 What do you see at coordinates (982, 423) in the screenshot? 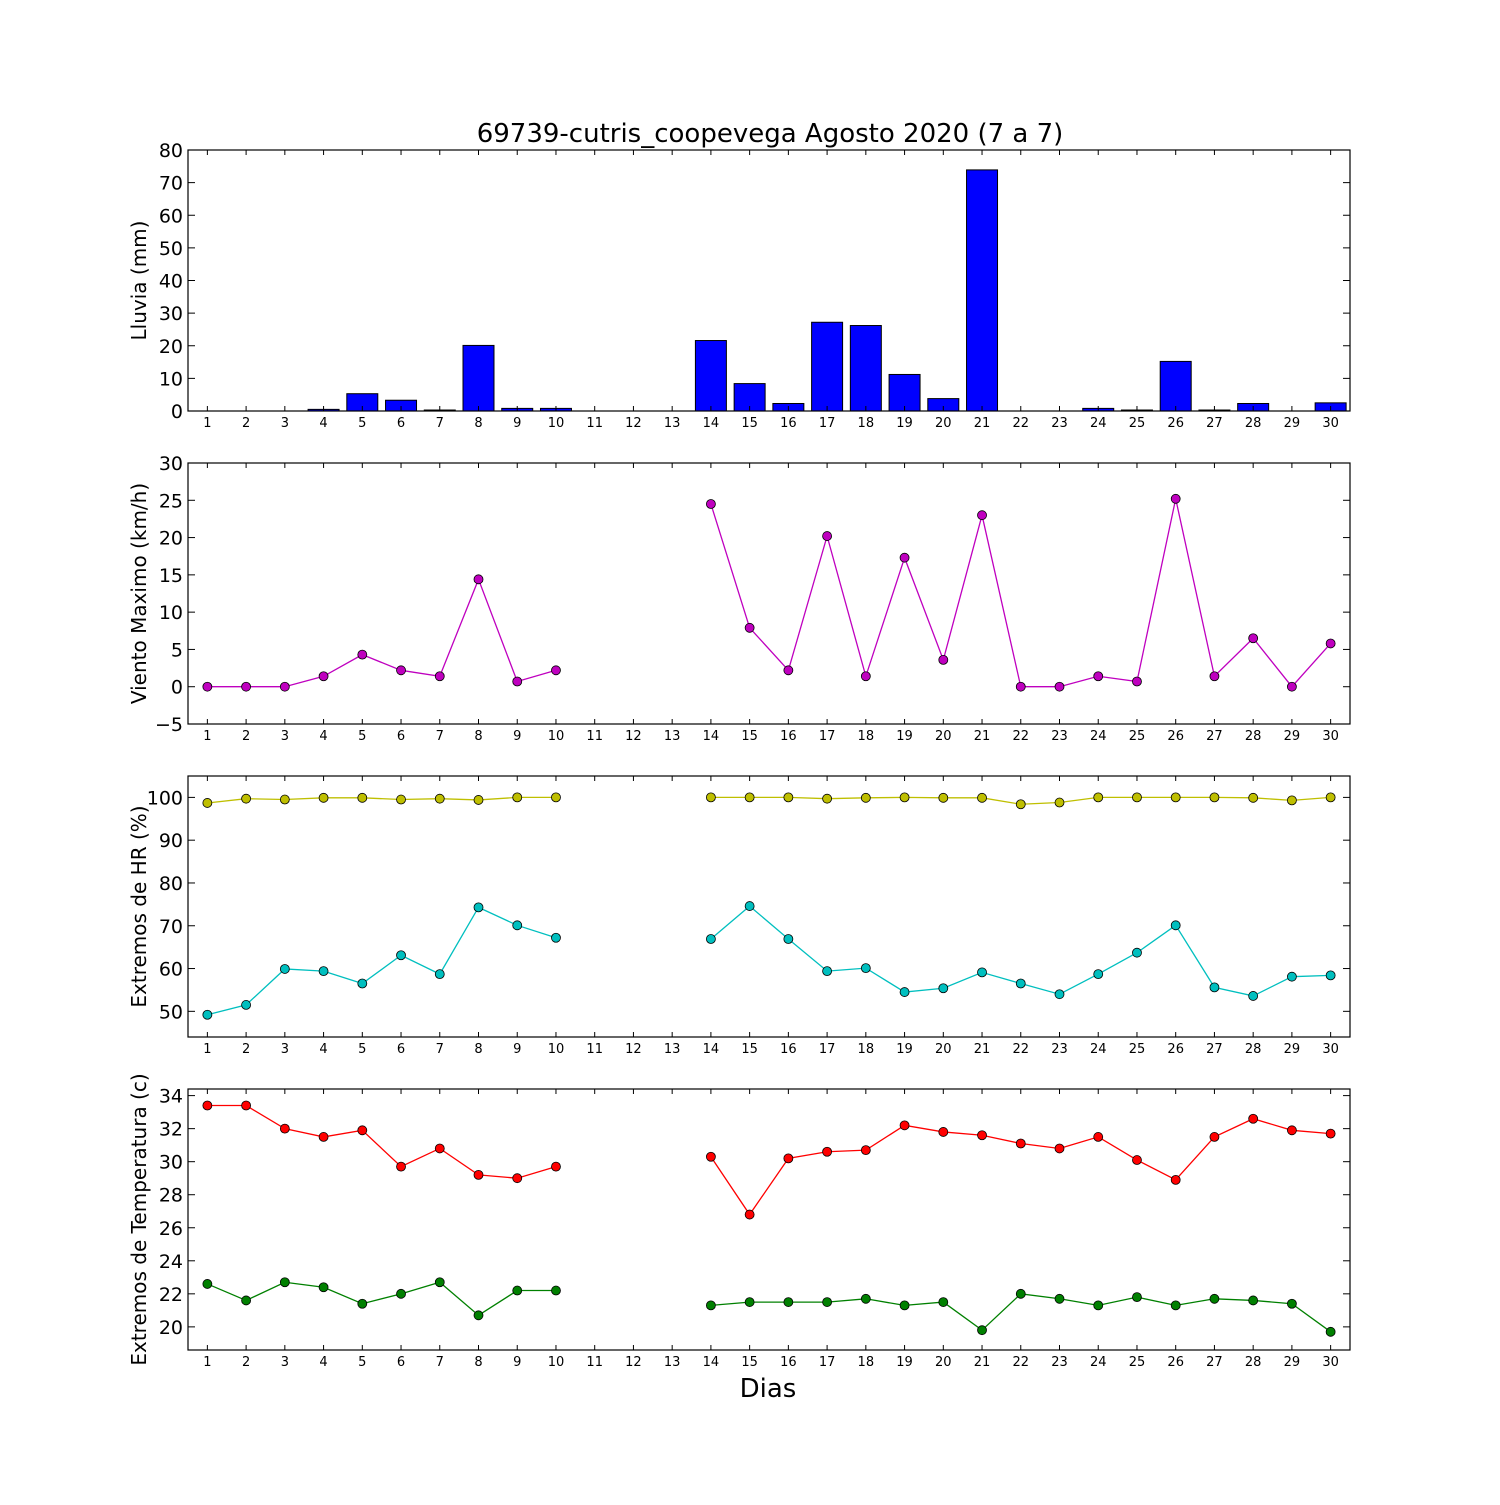
I see `x-tick-label: 21` at bounding box center [982, 423].